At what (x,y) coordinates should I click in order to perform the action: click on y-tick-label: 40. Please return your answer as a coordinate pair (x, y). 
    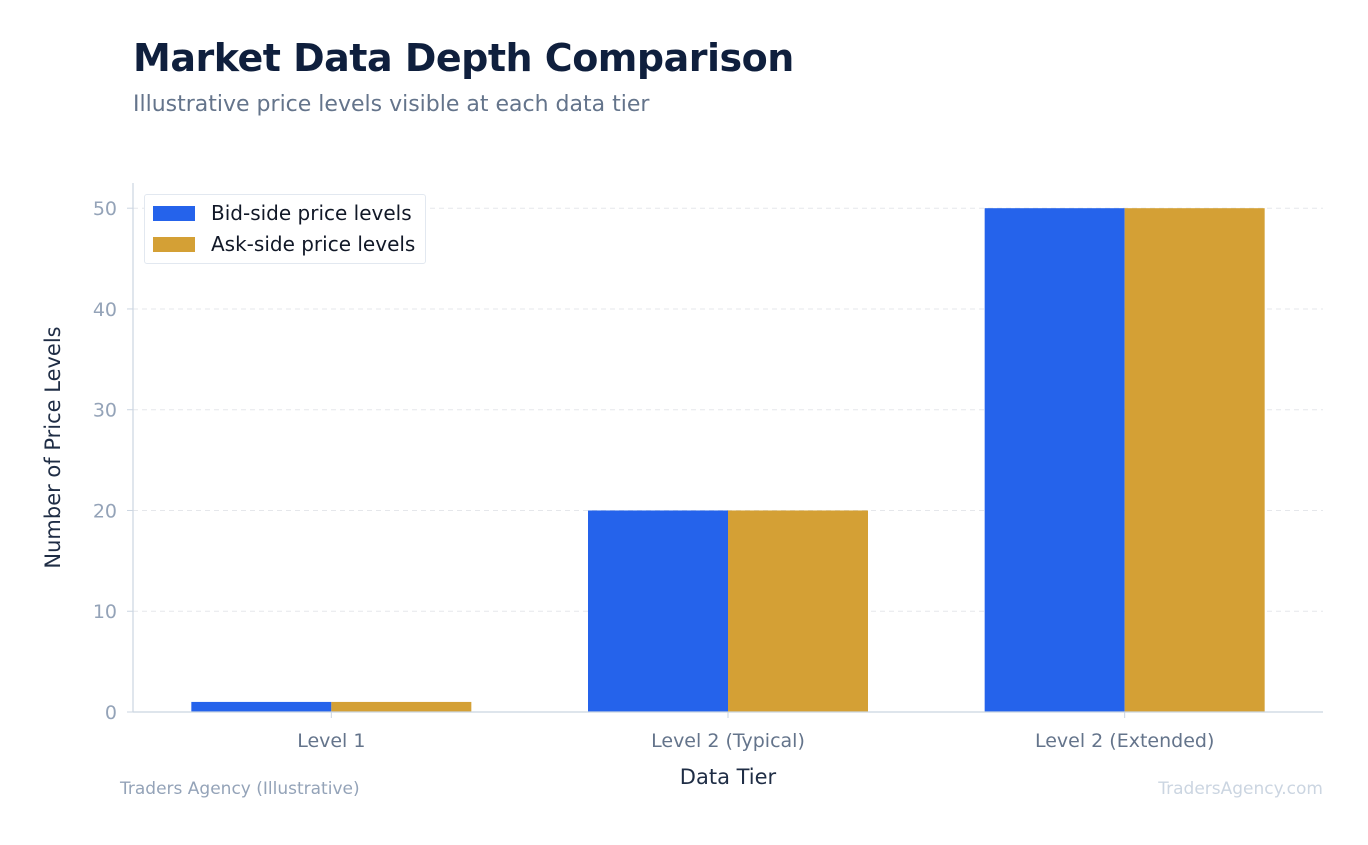
    Looking at the image, I should click on (105, 310).